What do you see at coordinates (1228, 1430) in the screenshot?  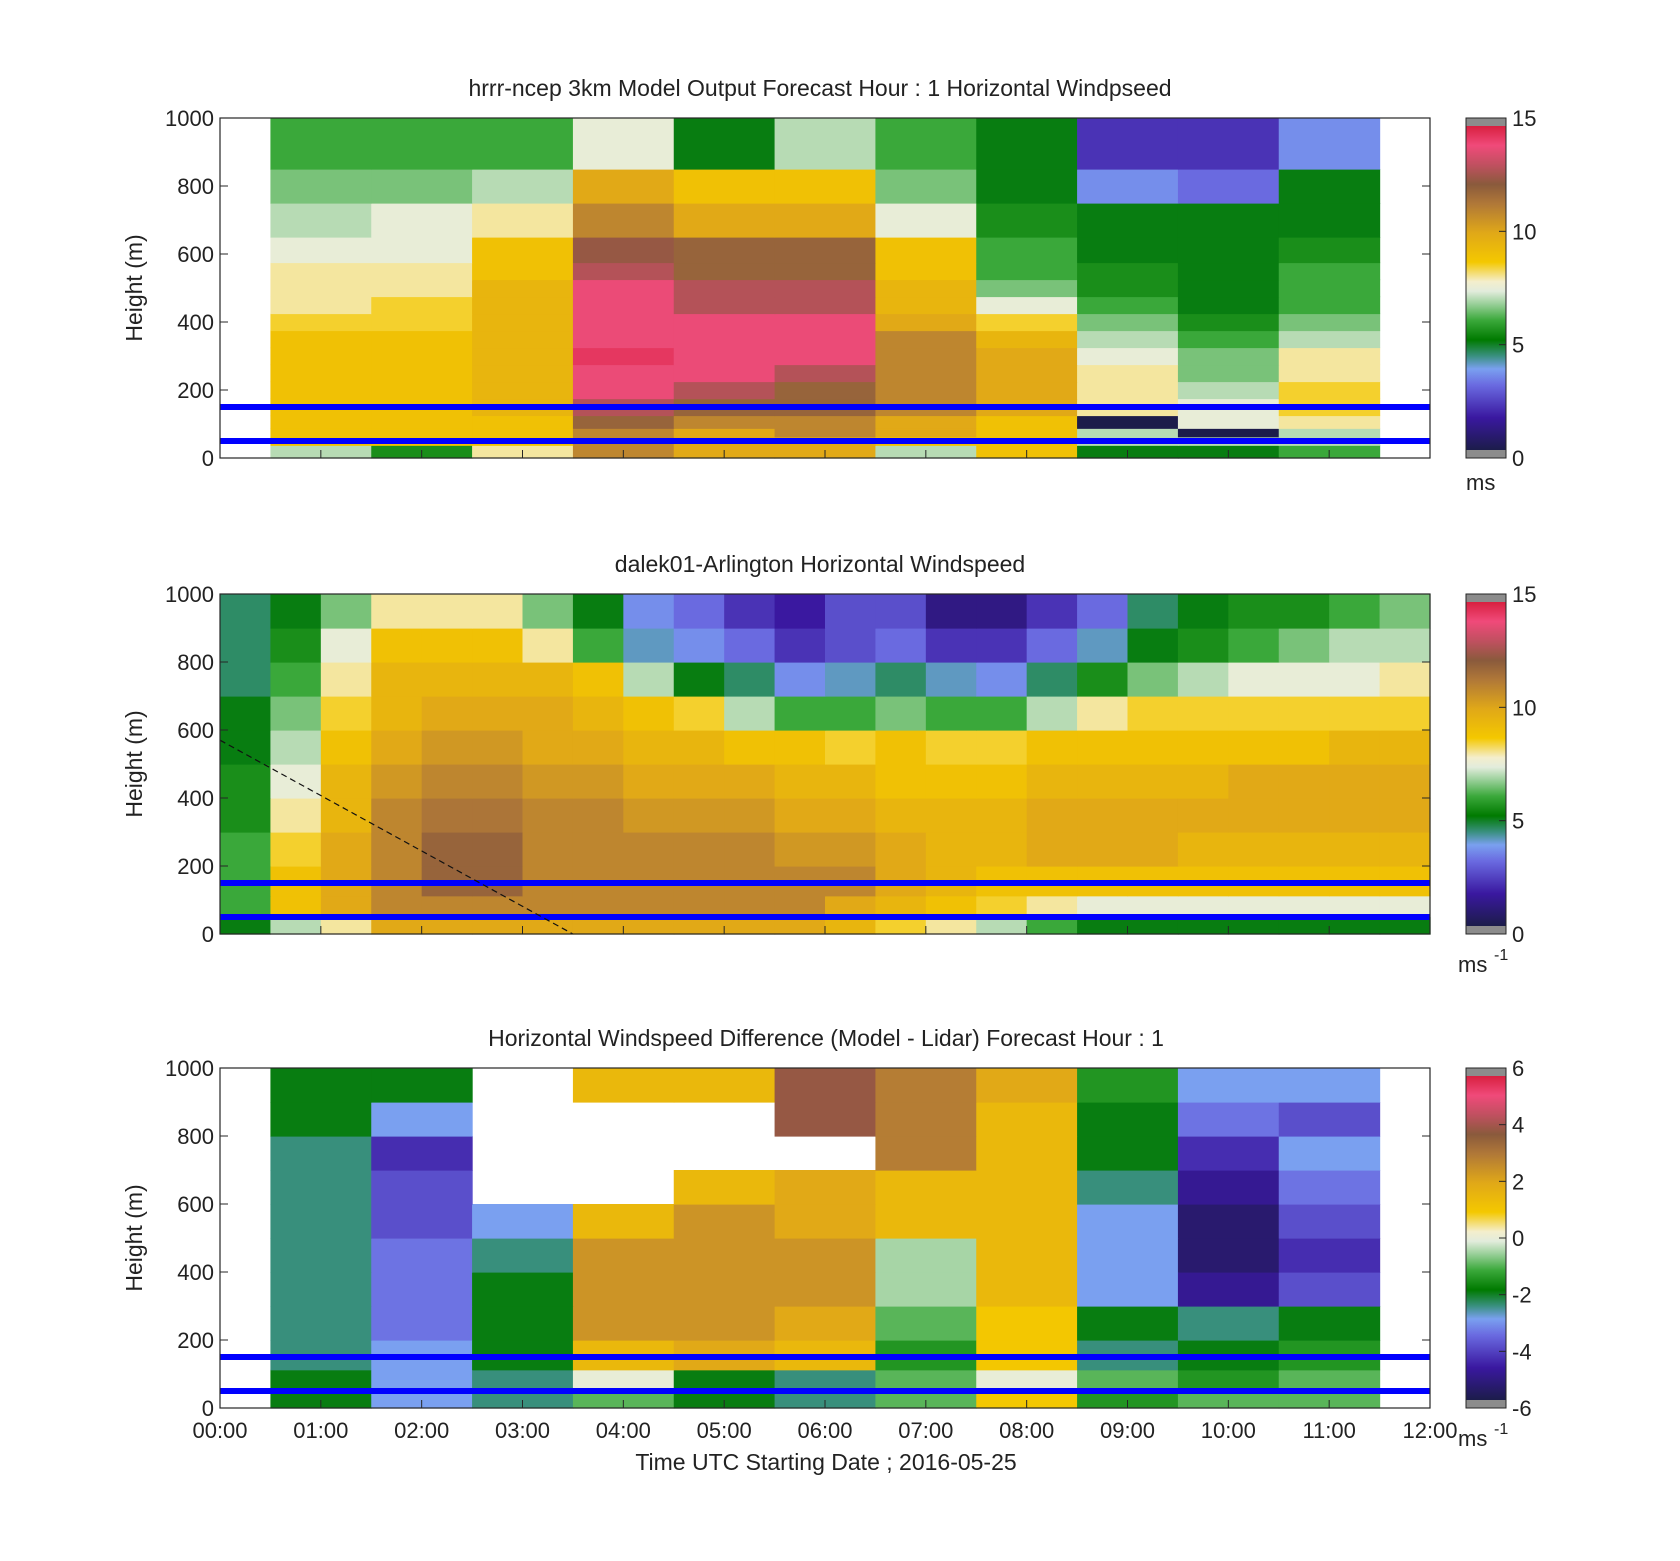 I see `x-tick-label: 10:00` at bounding box center [1228, 1430].